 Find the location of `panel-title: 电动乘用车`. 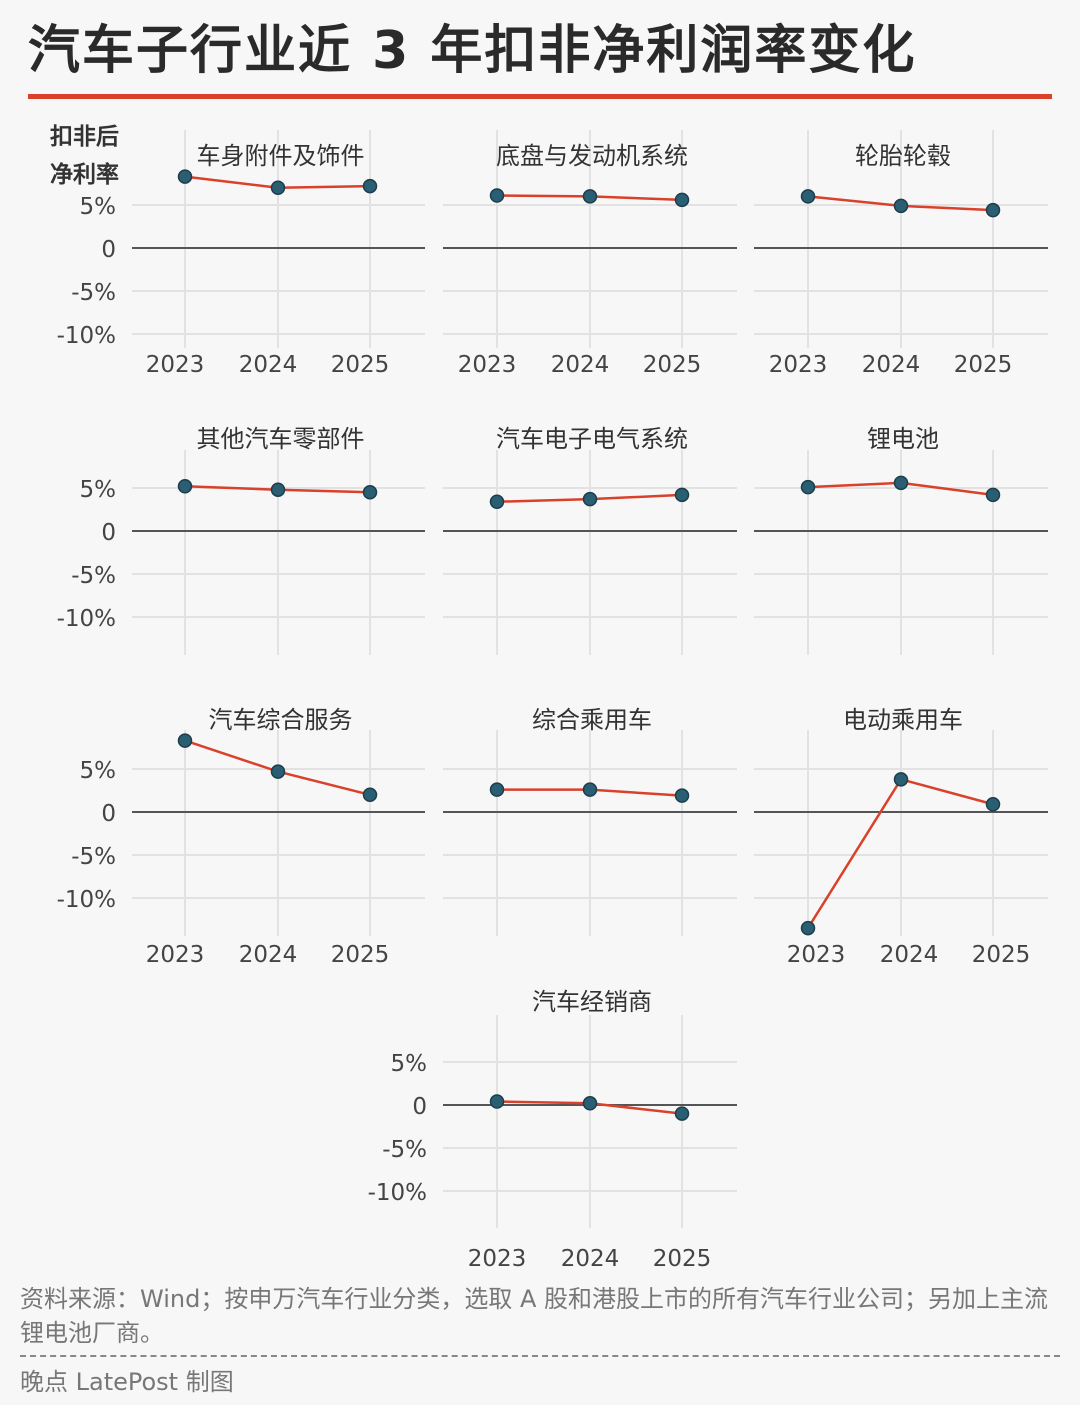

panel-title: 电动乘用车 is located at coordinates (903, 720).